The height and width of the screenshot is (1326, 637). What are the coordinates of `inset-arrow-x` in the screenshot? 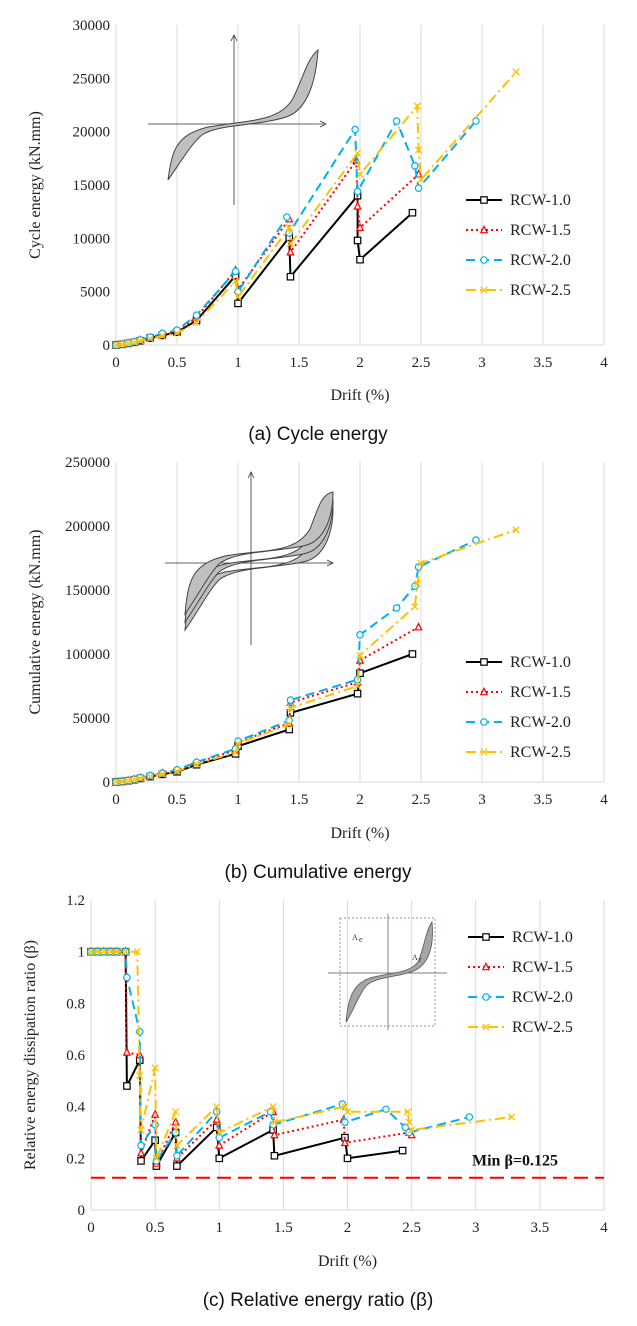 It's located at (323, 124).